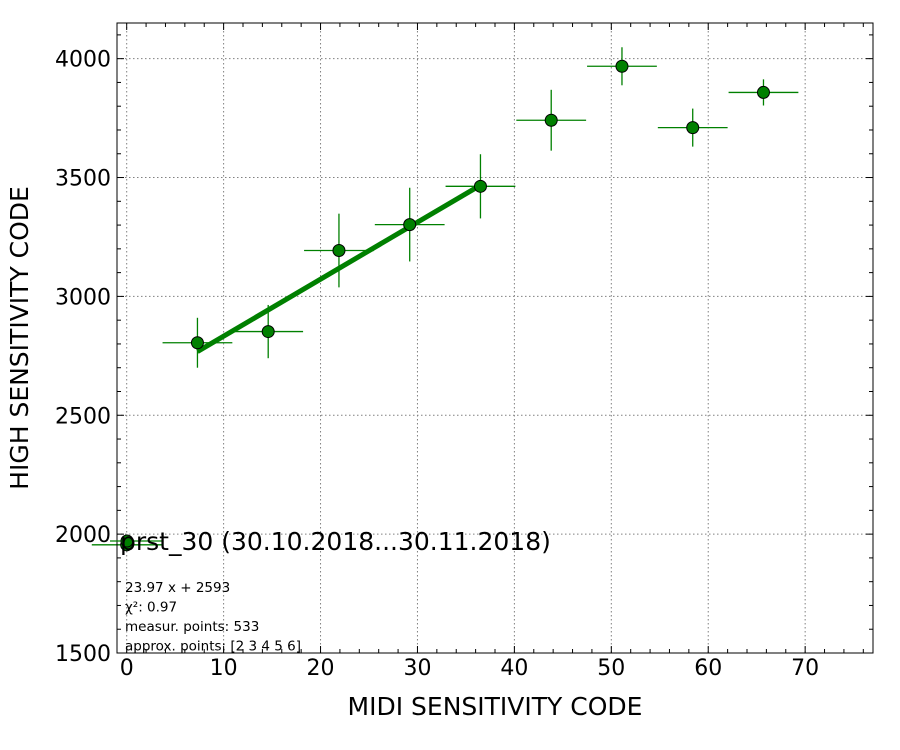  I want to click on legend-label: prst_30 (30.10.2018...30.11.2018), so click(335, 541).